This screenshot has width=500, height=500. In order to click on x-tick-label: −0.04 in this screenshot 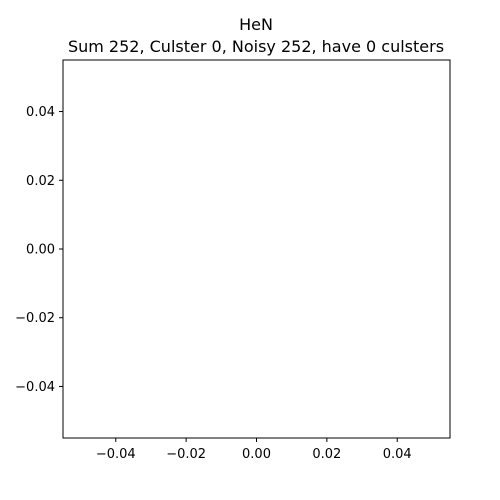, I will do `click(116, 454)`.